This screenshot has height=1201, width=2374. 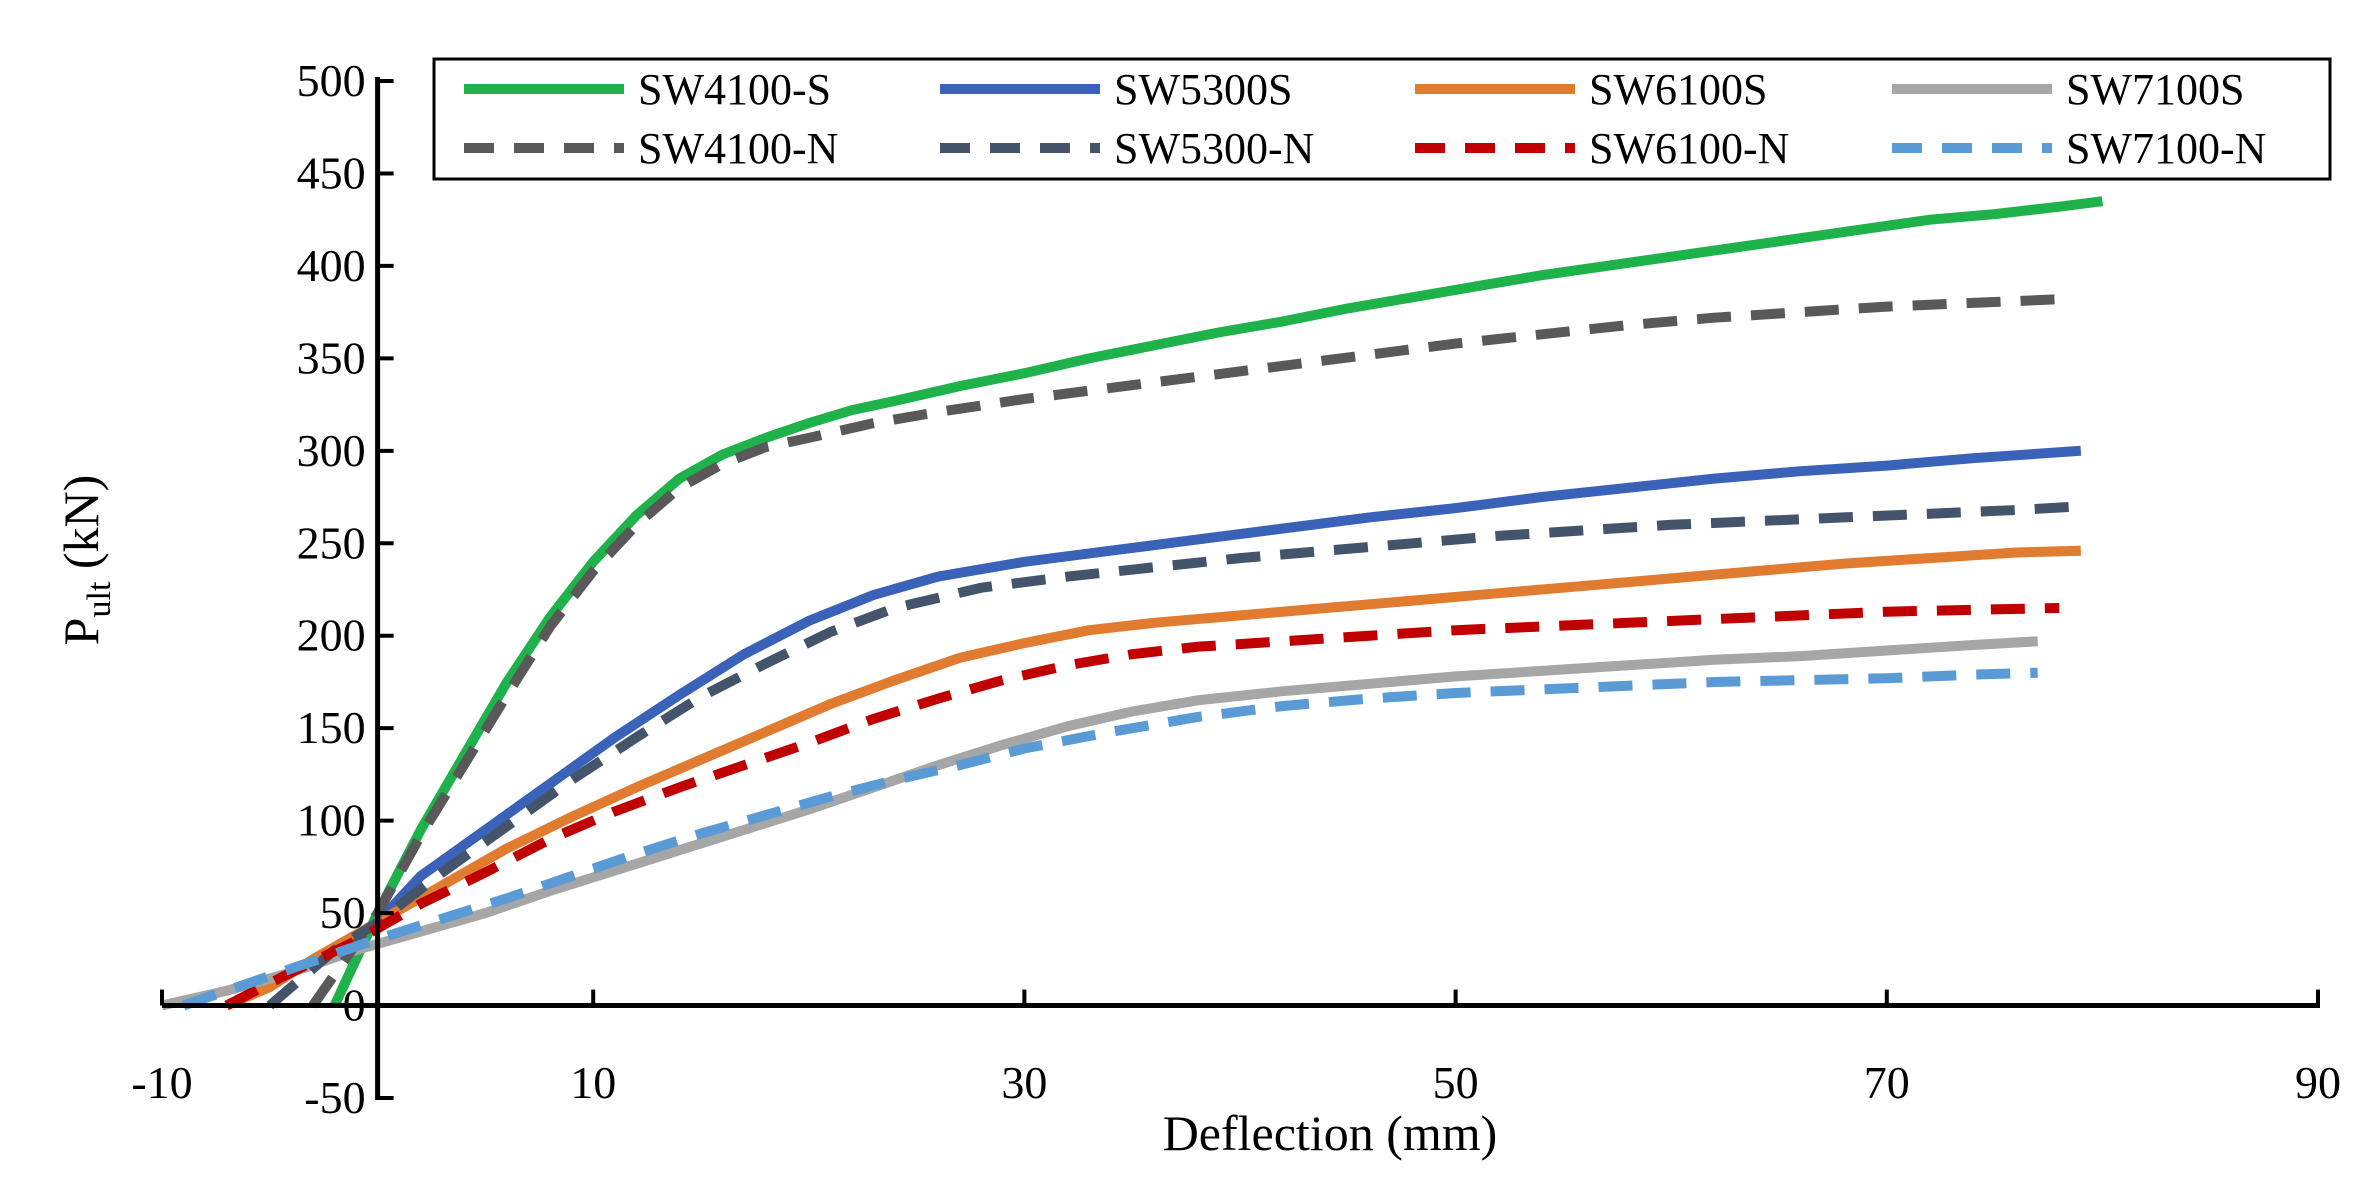 I want to click on x-tick-label: 90, so click(x=2318, y=1082).